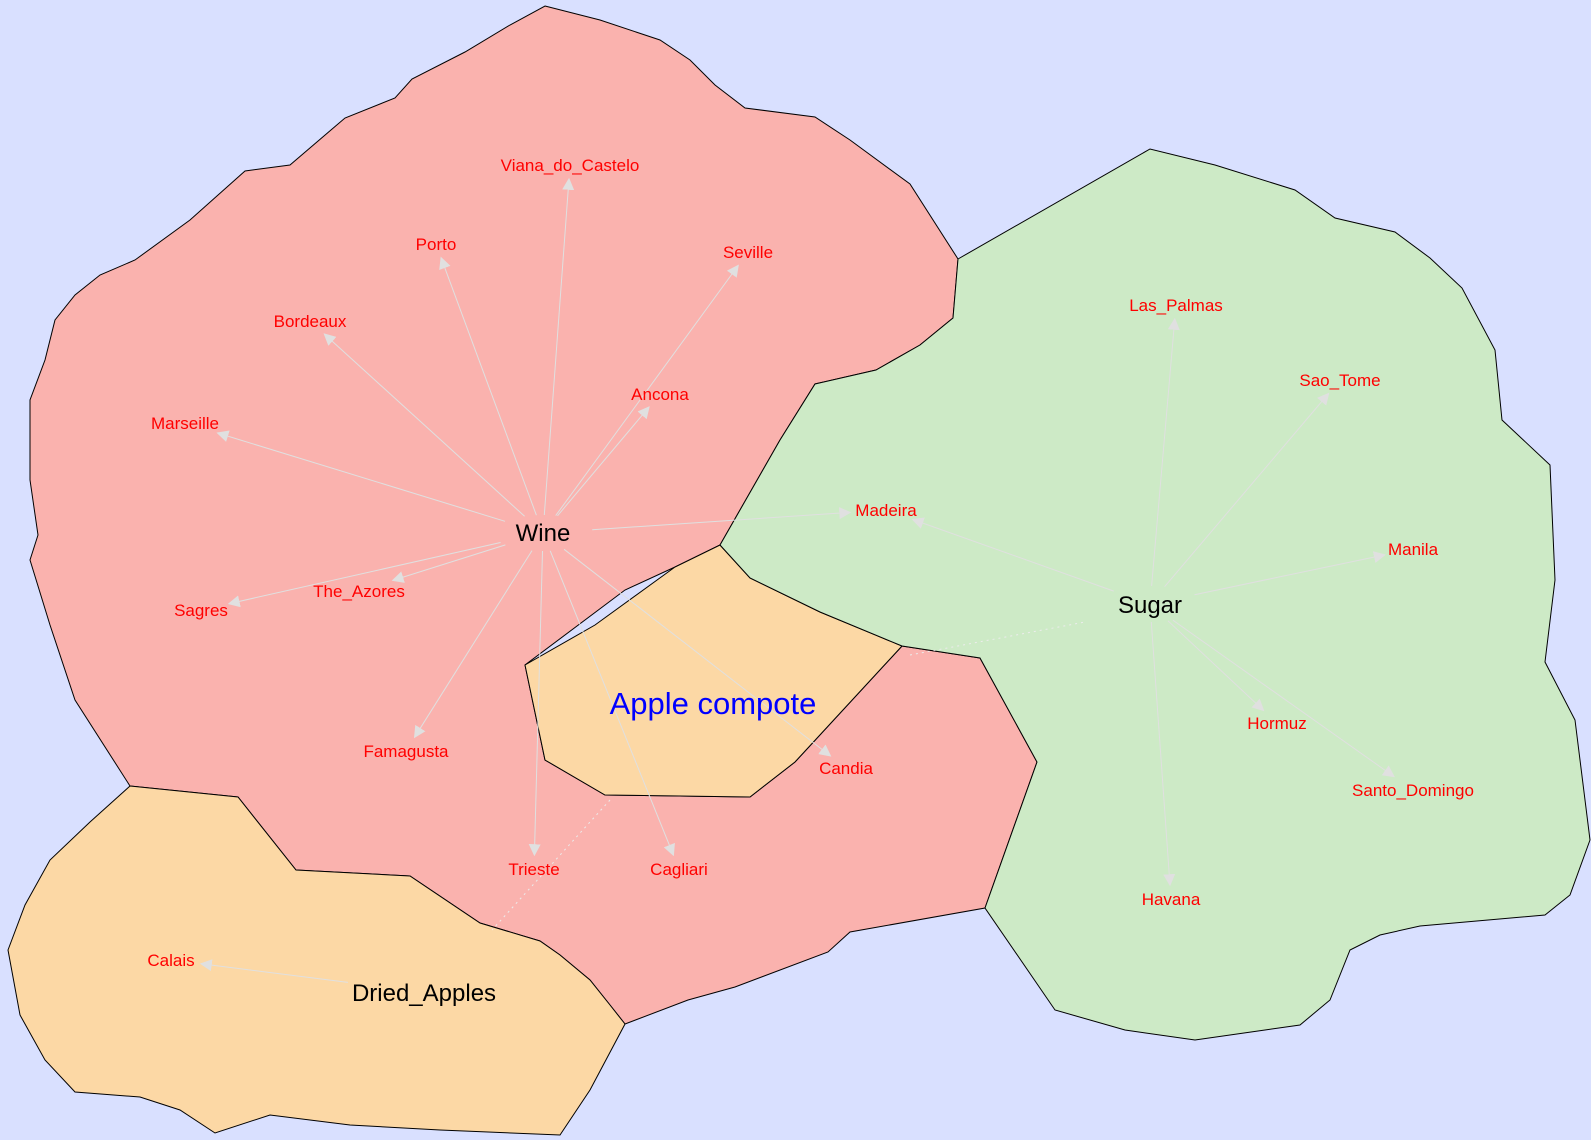 The image size is (1591, 1140). Describe the element at coordinates (713, 703) in the screenshot. I see `map-title: Apple compote` at that location.